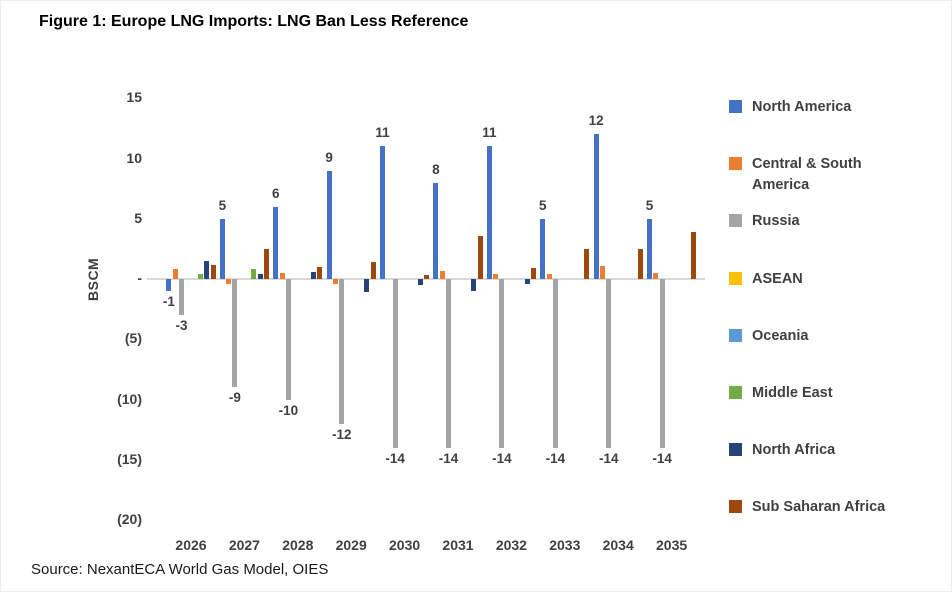  What do you see at coordinates (819, 507) in the screenshot?
I see `legend-label: Sub Saharan Africa` at bounding box center [819, 507].